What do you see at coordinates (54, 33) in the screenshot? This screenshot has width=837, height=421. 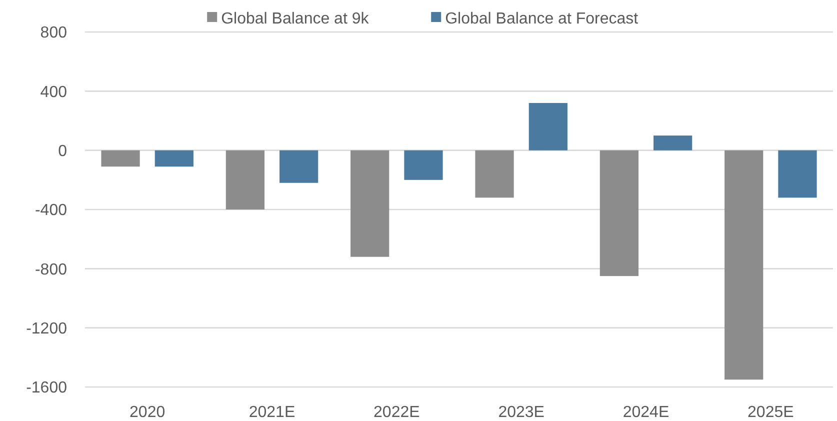 I see `y-tick-label: 800` at bounding box center [54, 33].